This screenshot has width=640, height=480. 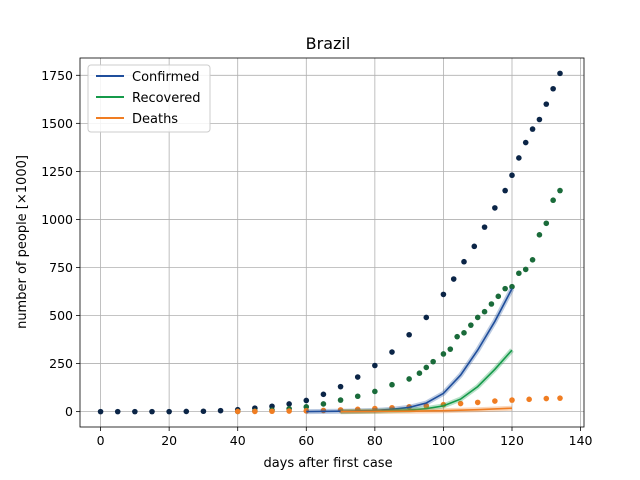 What do you see at coordinates (166, 77) in the screenshot?
I see `legend-label-confirmed: Confirmed` at bounding box center [166, 77].